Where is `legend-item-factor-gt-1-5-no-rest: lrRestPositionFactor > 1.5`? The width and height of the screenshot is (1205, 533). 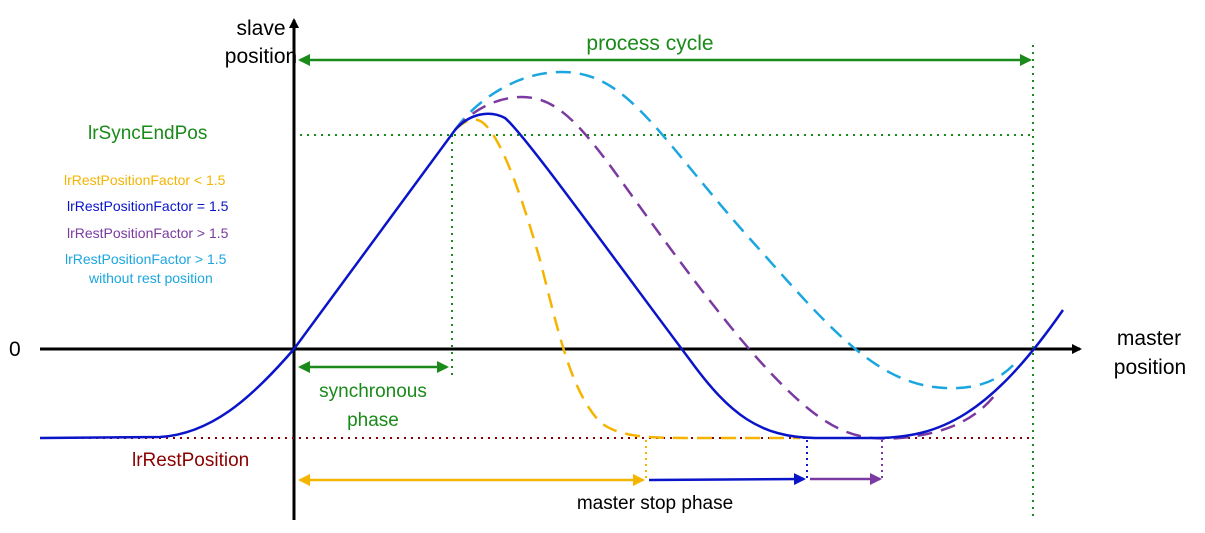
legend-item-factor-gt-1-5-no-rest: lrRestPositionFactor > 1.5 is located at coordinates (146, 259).